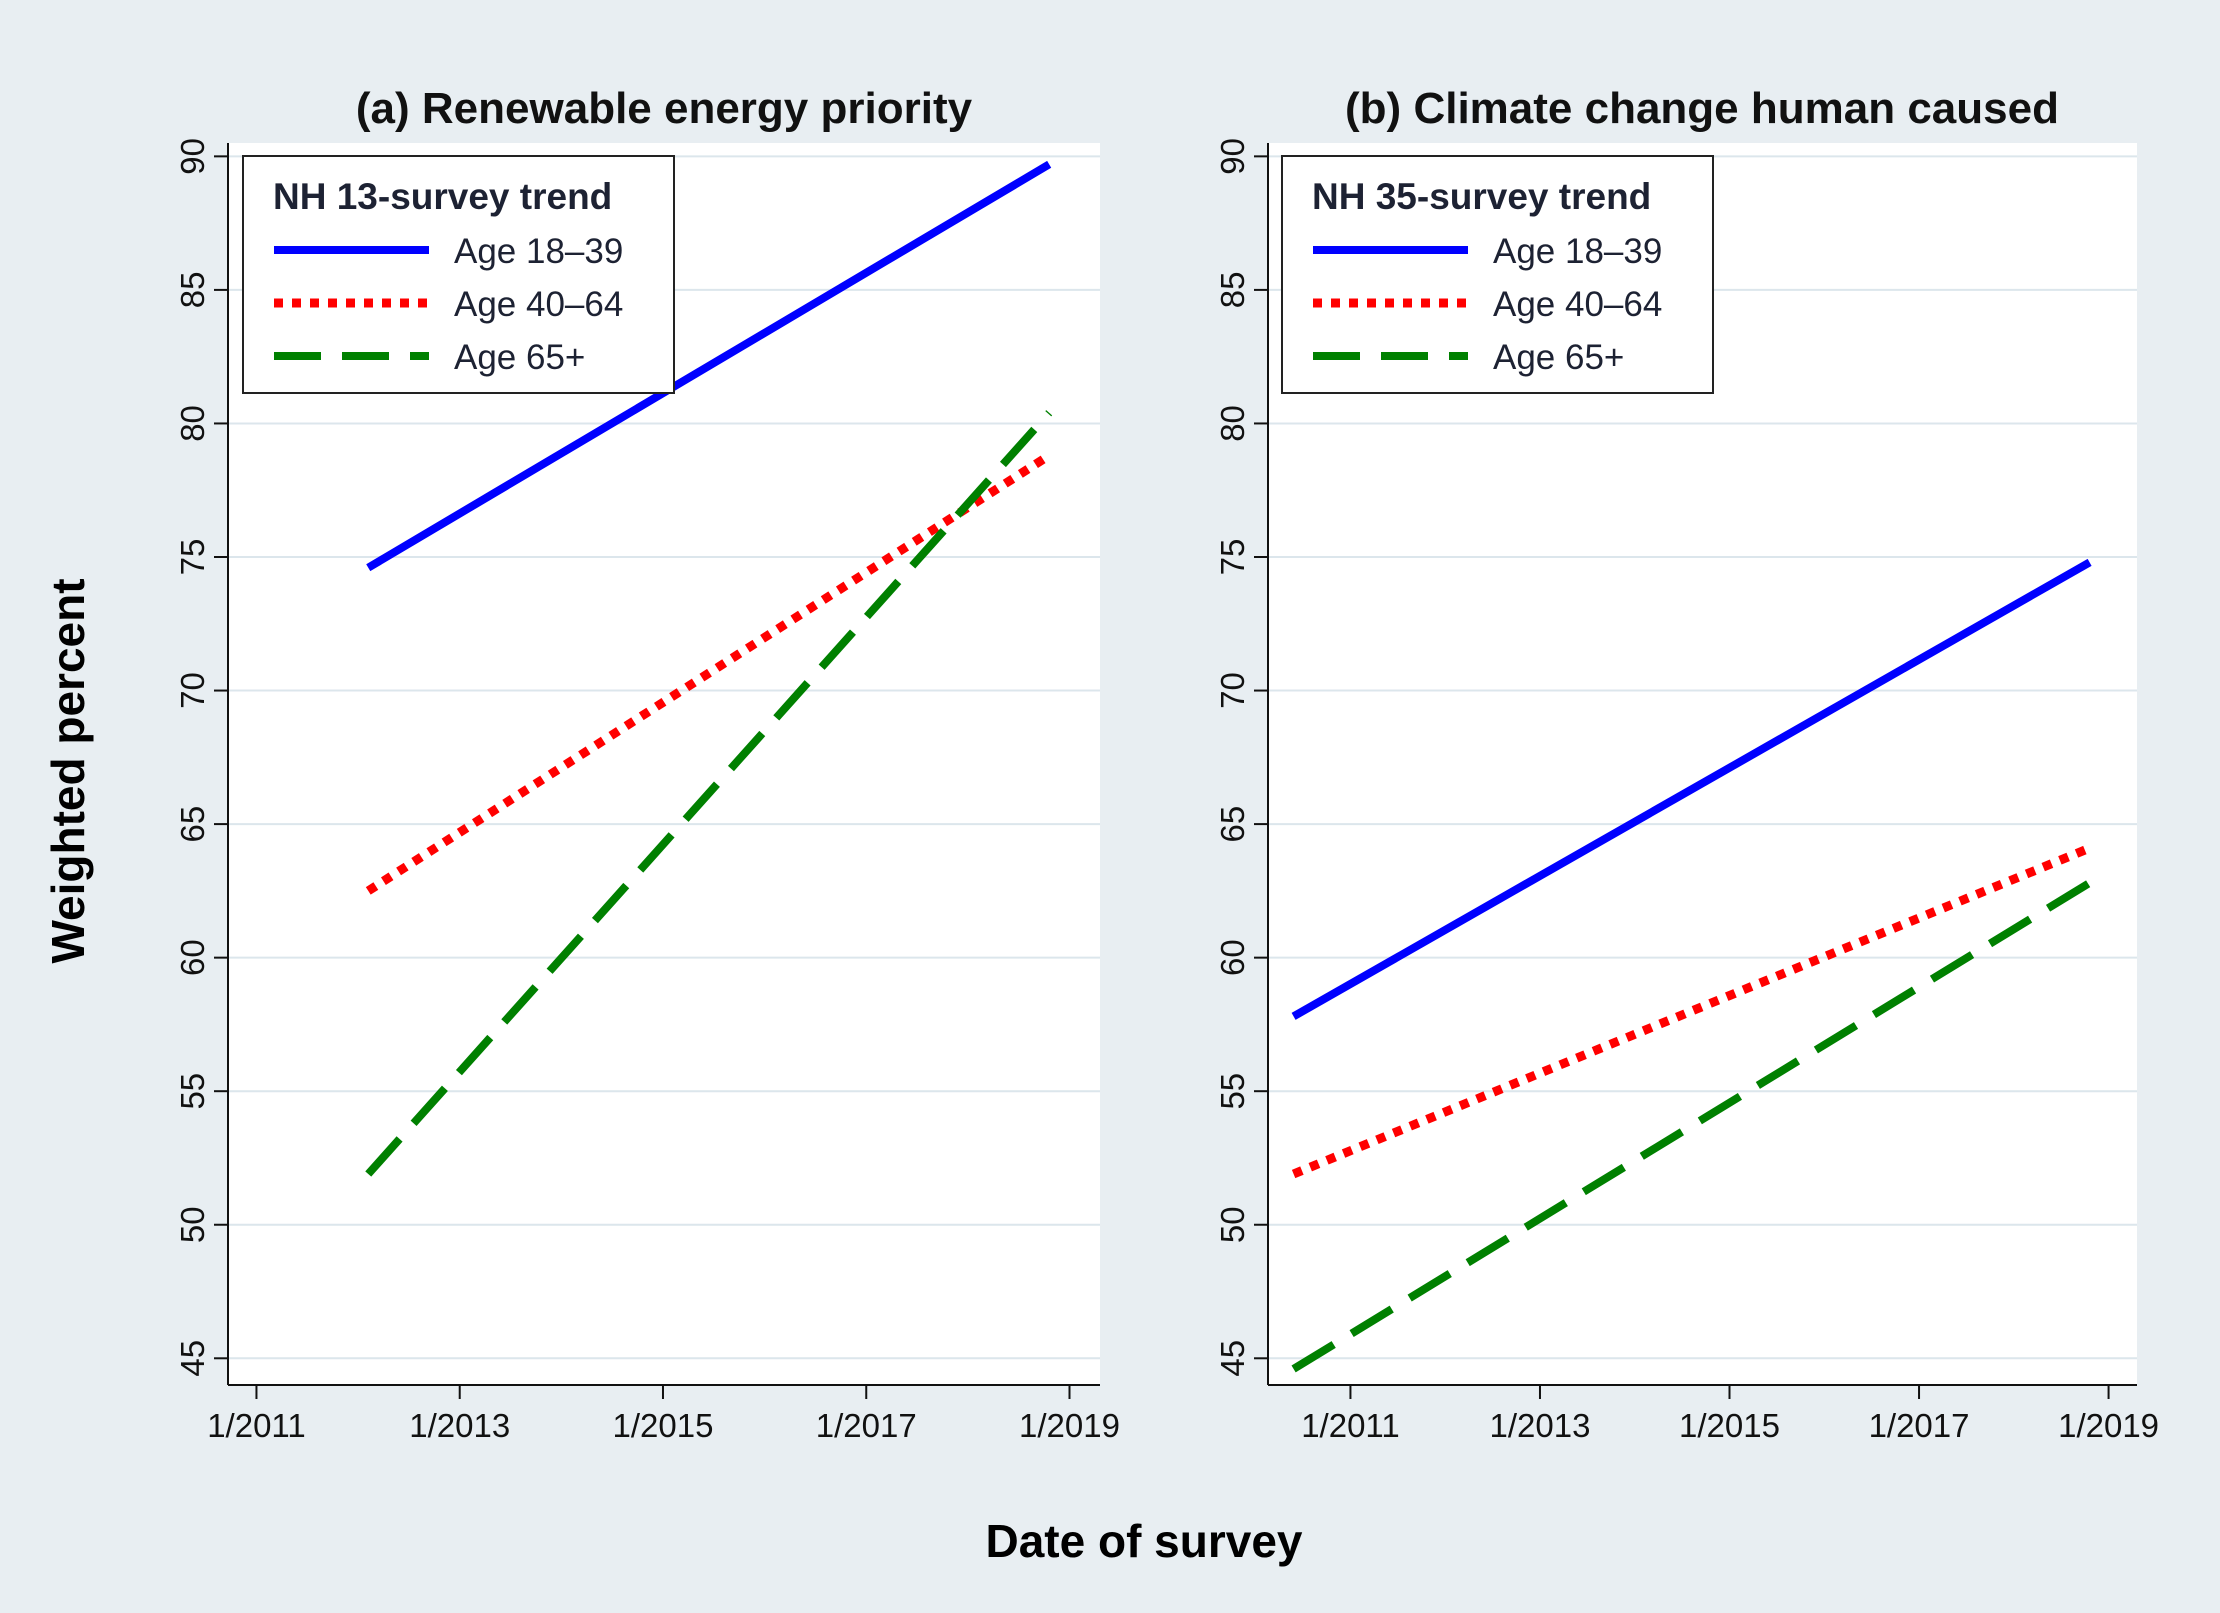 The image size is (2220, 1613). I want to click on panel-title-a: (a) Renewable energy priority, so click(664, 108).